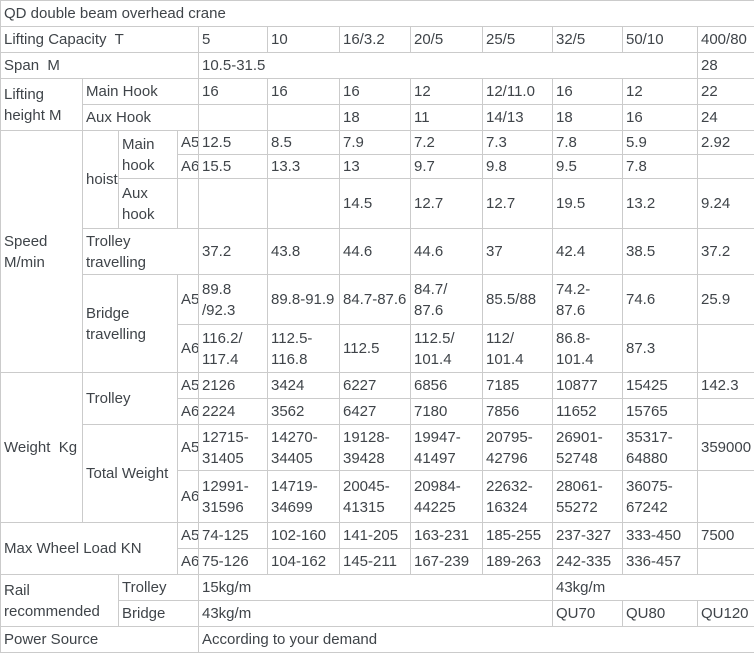 The width and height of the screenshot is (754, 653). I want to click on weight-trolley-a5-value: 2126, so click(233, 386).